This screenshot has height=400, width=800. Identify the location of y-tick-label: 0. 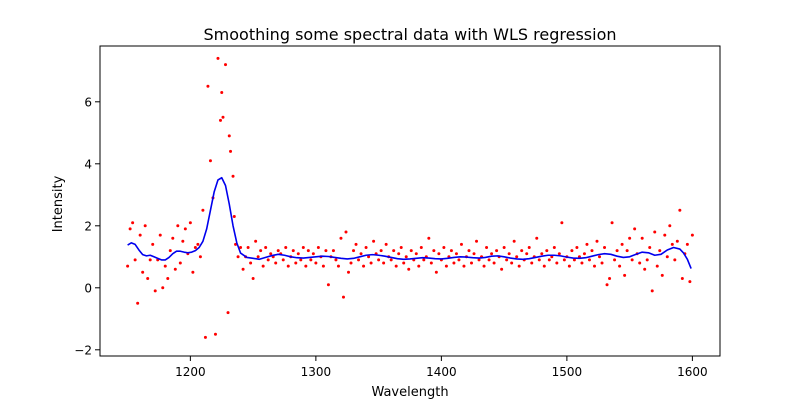
(88, 288).